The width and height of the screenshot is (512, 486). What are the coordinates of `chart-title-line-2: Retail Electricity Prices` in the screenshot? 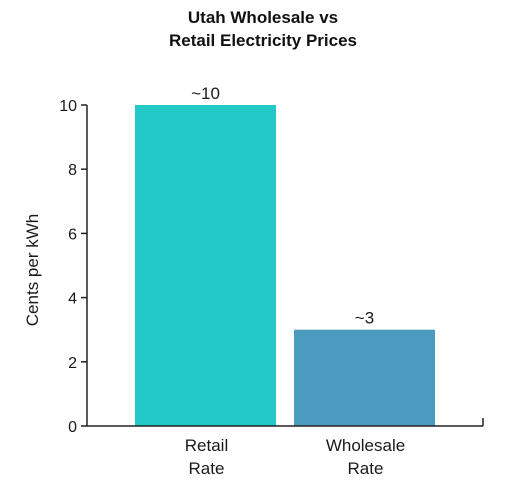 It's located at (263, 40).